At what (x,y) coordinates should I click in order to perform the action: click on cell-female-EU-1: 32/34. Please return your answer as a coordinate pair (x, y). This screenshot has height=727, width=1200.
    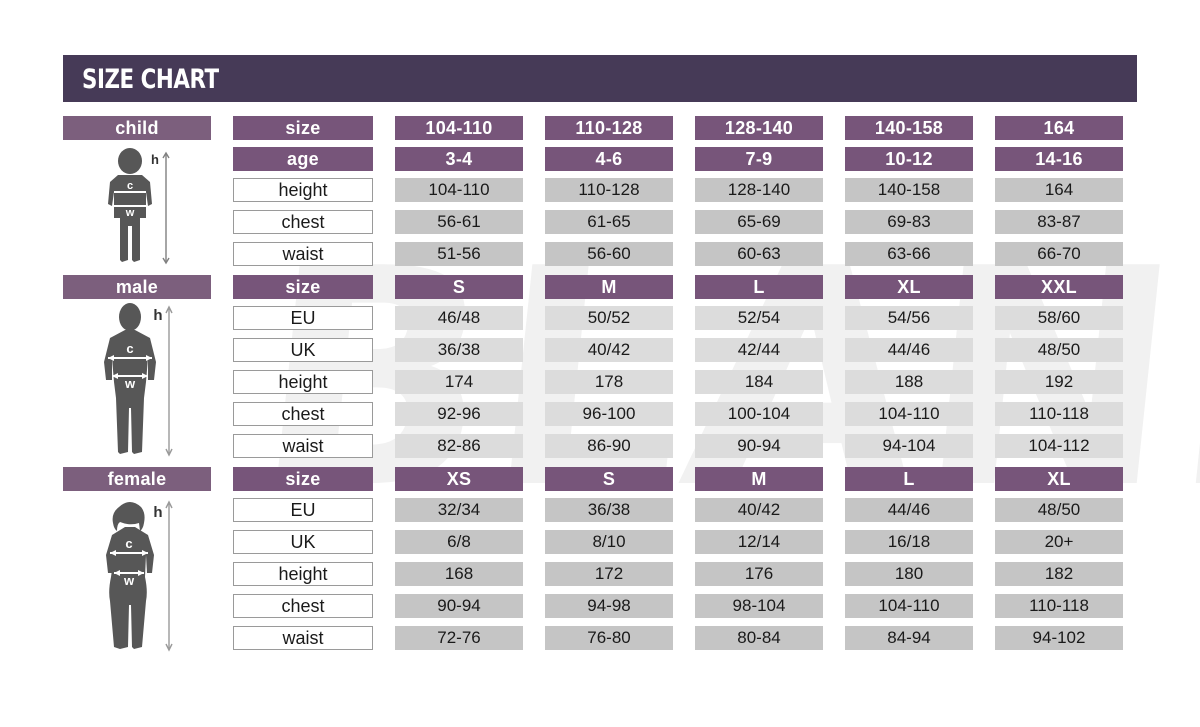
    Looking at the image, I should click on (459, 510).